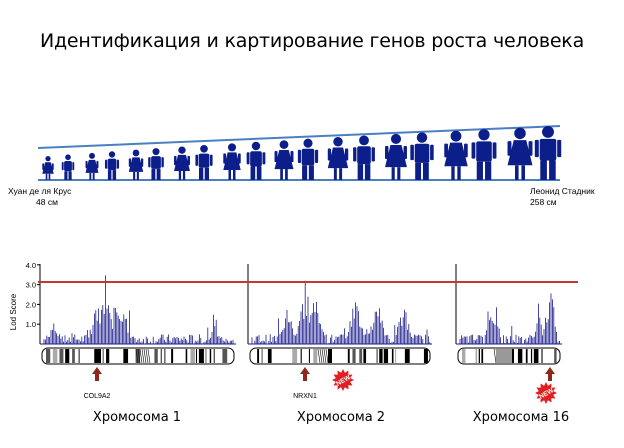 The image size is (624, 448). Describe the element at coordinates (97, 396) in the screenshot. I see `gene-label: COL9A2` at that location.